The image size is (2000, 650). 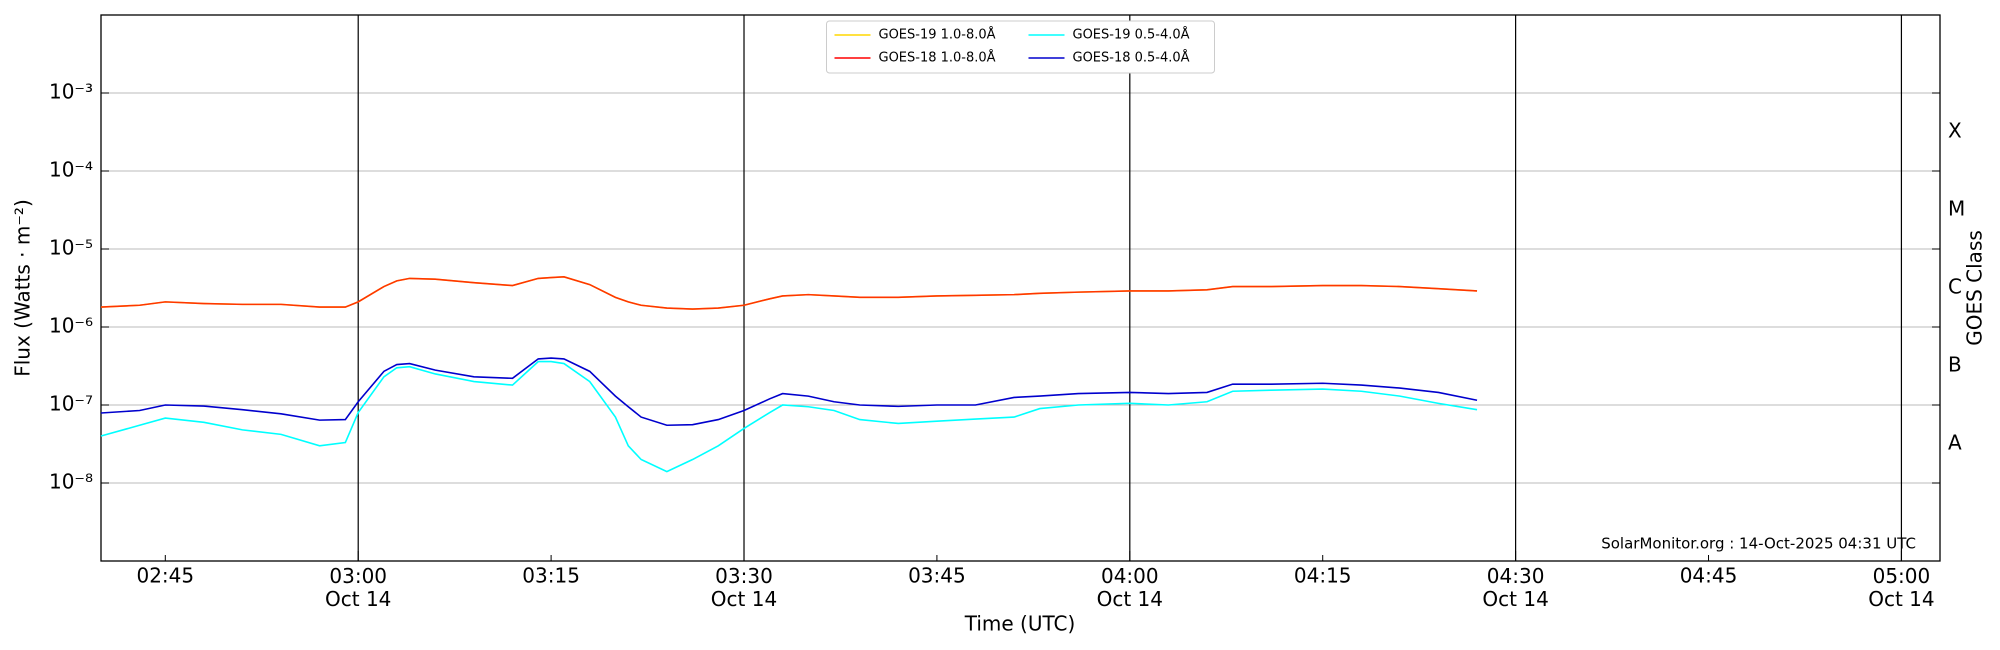 I want to click on x-tick-label: 04:15, so click(x=1323, y=576).